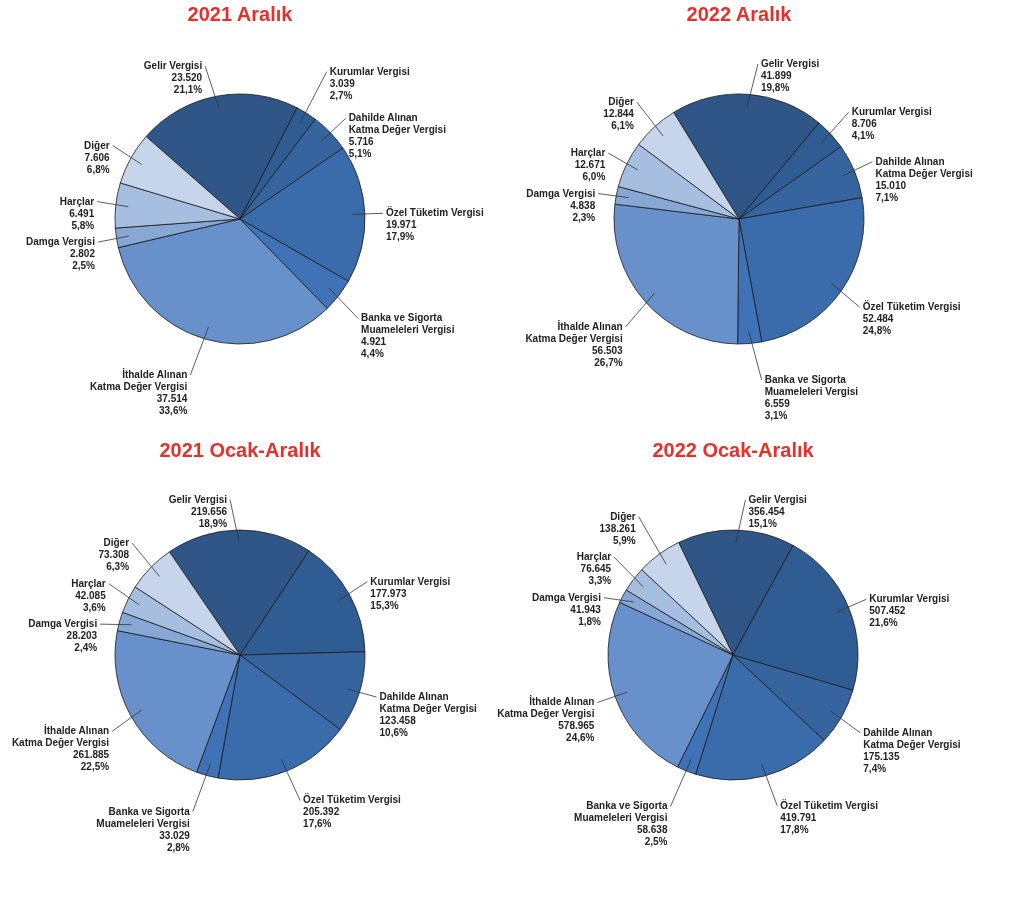 The height and width of the screenshot is (900, 1021). I want to click on data-label: 37.514 33,6%, so click(172, 404).